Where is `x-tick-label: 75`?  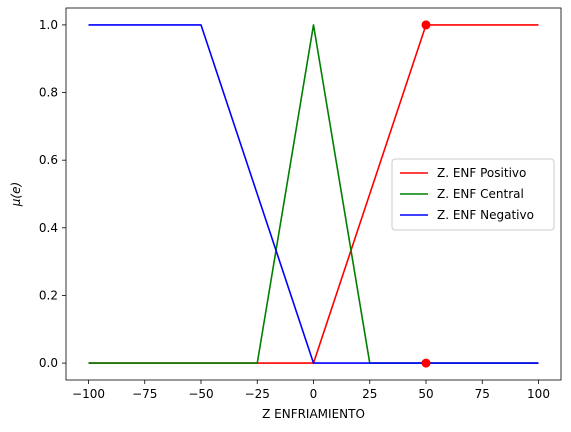 x-tick-label: 75 is located at coordinates (482, 394).